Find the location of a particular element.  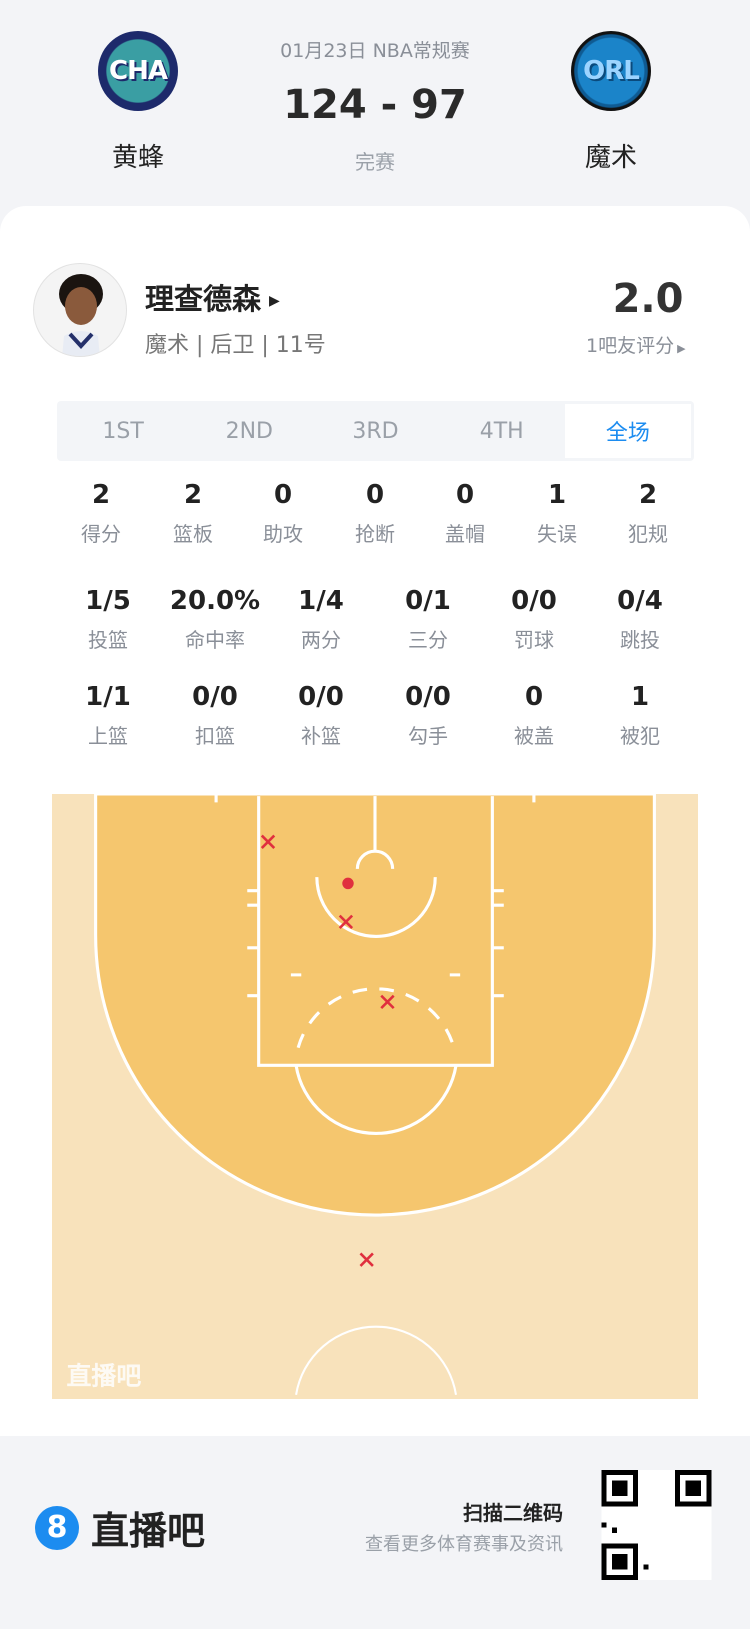

stat-item: 2 得分 is located at coordinates (101, 513).